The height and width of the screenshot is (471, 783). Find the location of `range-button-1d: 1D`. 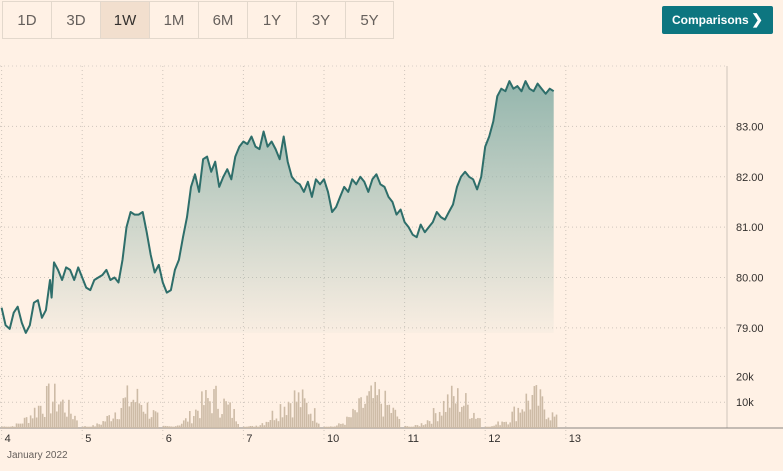

range-button-1d: 1D is located at coordinates (26, 20).